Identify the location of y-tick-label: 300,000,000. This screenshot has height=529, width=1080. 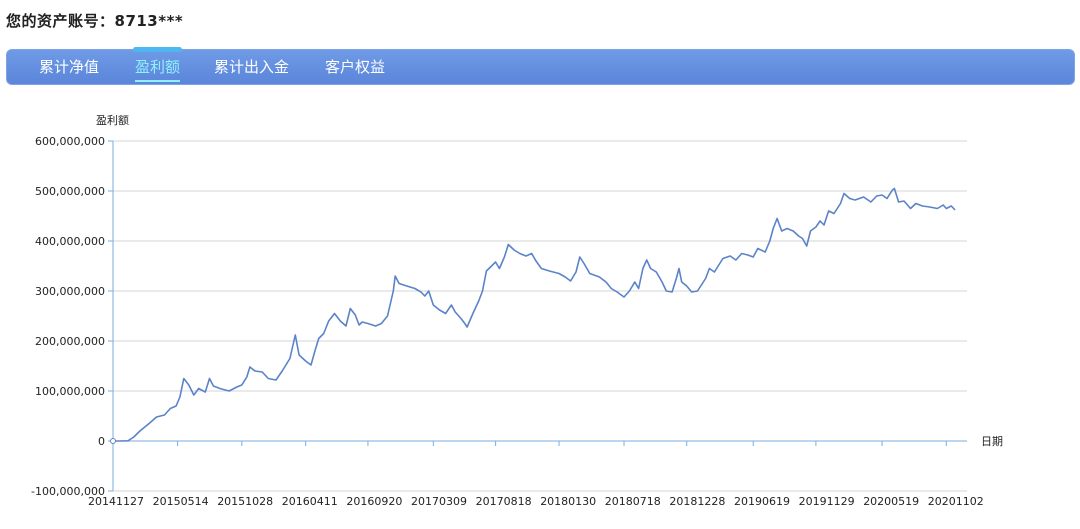
(70, 291).